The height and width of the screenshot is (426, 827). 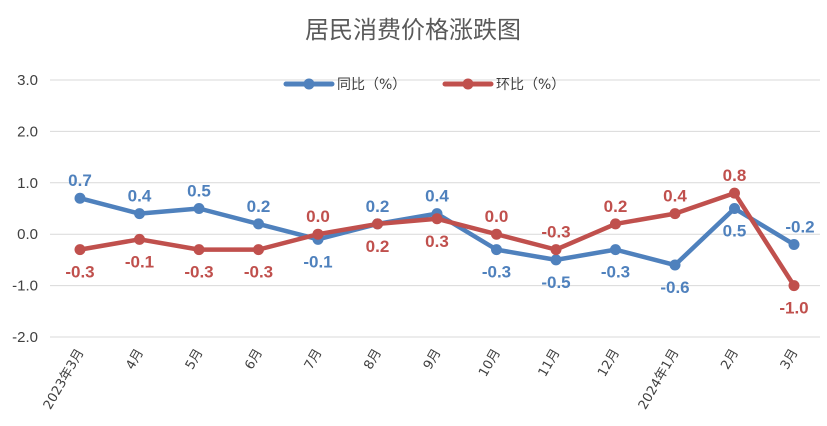 What do you see at coordinates (609, 363) in the screenshot?
I see `x-tick-label: 12月` at bounding box center [609, 363].